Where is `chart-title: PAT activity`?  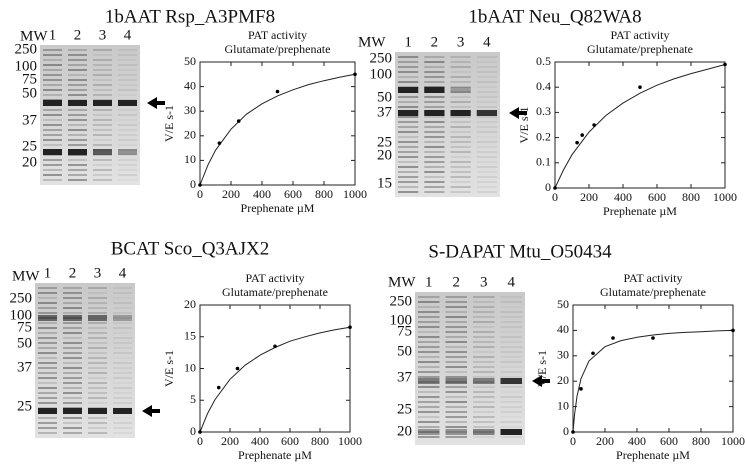 chart-title: PAT activity is located at coordinates (274, 278).